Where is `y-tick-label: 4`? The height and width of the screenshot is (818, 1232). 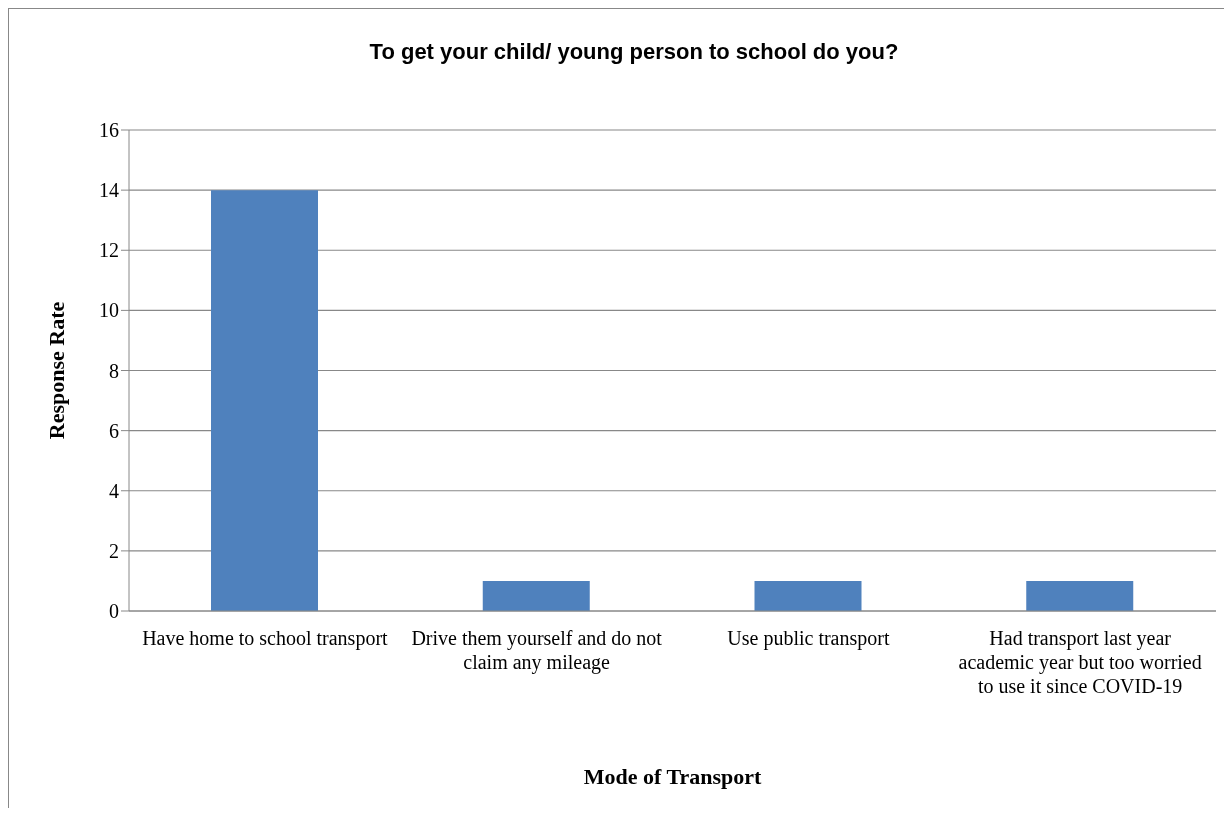 y-tick-label: 4 is located at coordinates (114, 490).